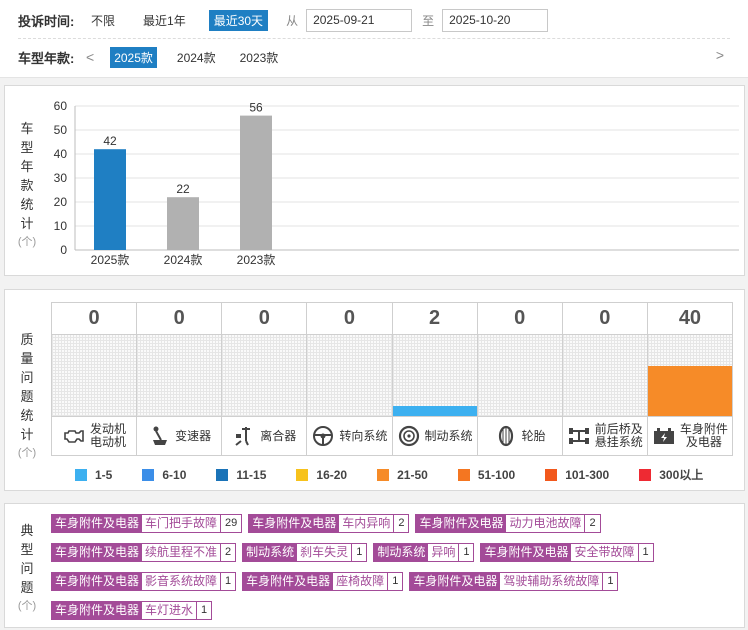  Describe the element at coordinates (104, 474) in the screenshot. I see `legend-label: 1-5` at that location.